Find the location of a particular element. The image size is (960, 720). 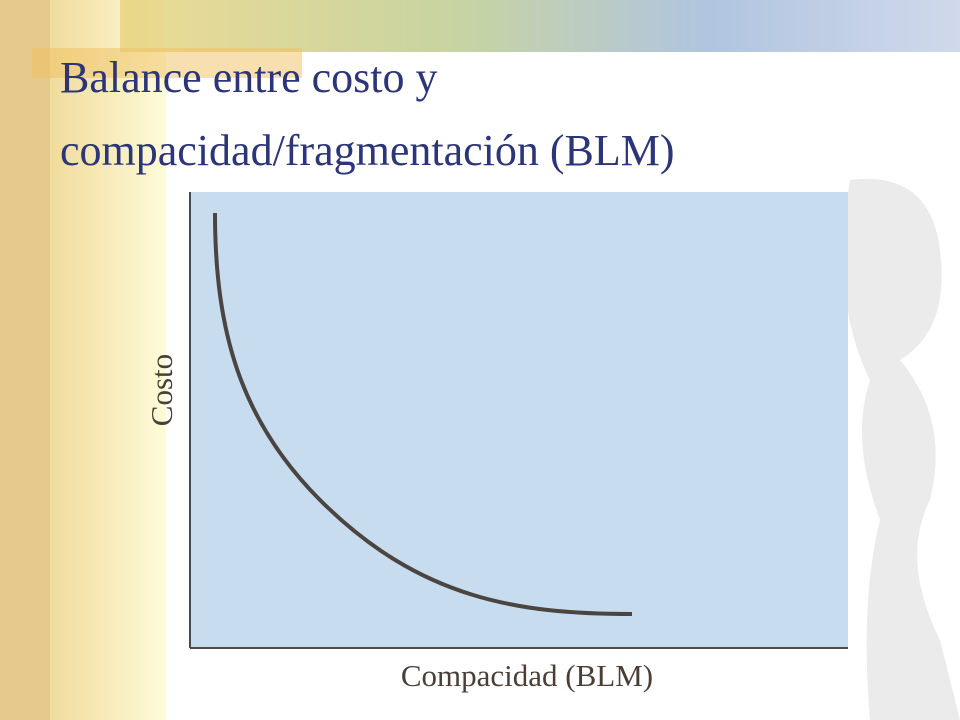

banner-accent is located at coordinates (167, 63).